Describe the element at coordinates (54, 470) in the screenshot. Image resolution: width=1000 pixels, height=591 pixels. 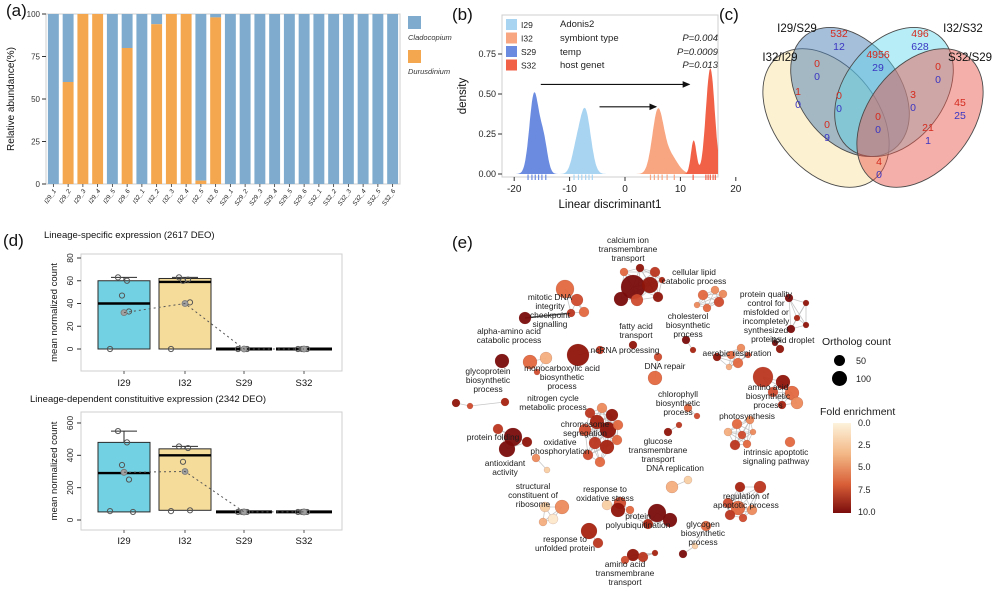
I see `svg-text: mean normalized count` at that location.